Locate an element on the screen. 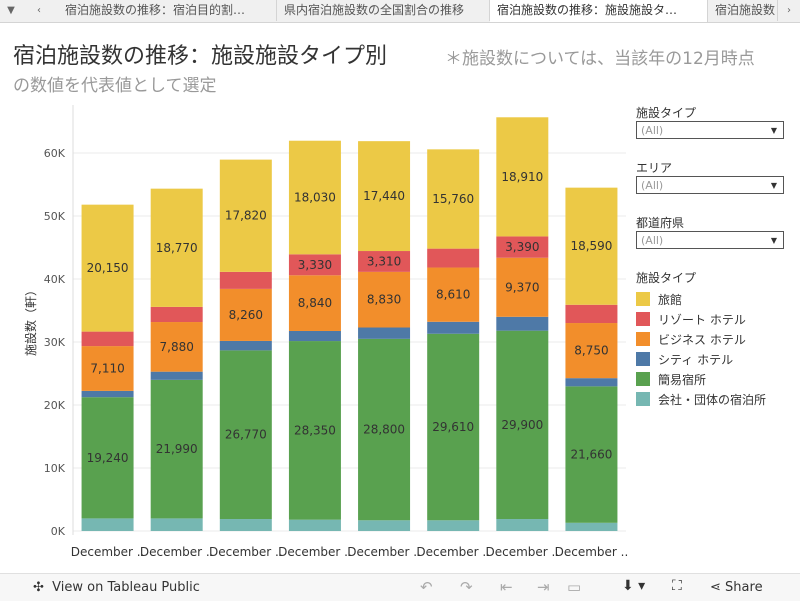 This screenshot has width=800, height=601. data-label: 3,310 is located at coordinates (384, 261).